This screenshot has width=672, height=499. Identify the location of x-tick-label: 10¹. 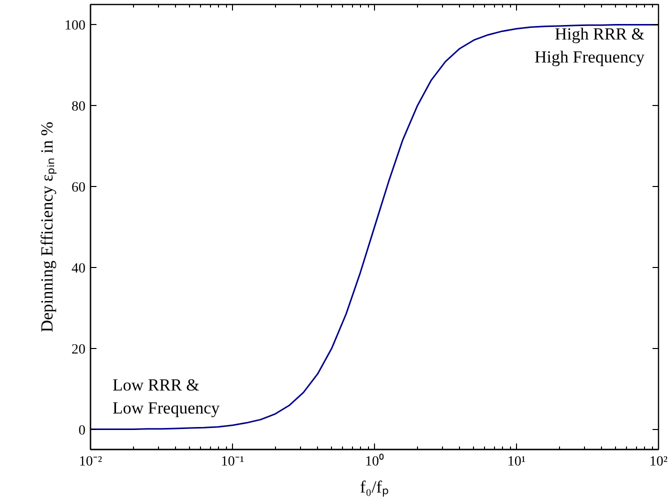
(516, 462).